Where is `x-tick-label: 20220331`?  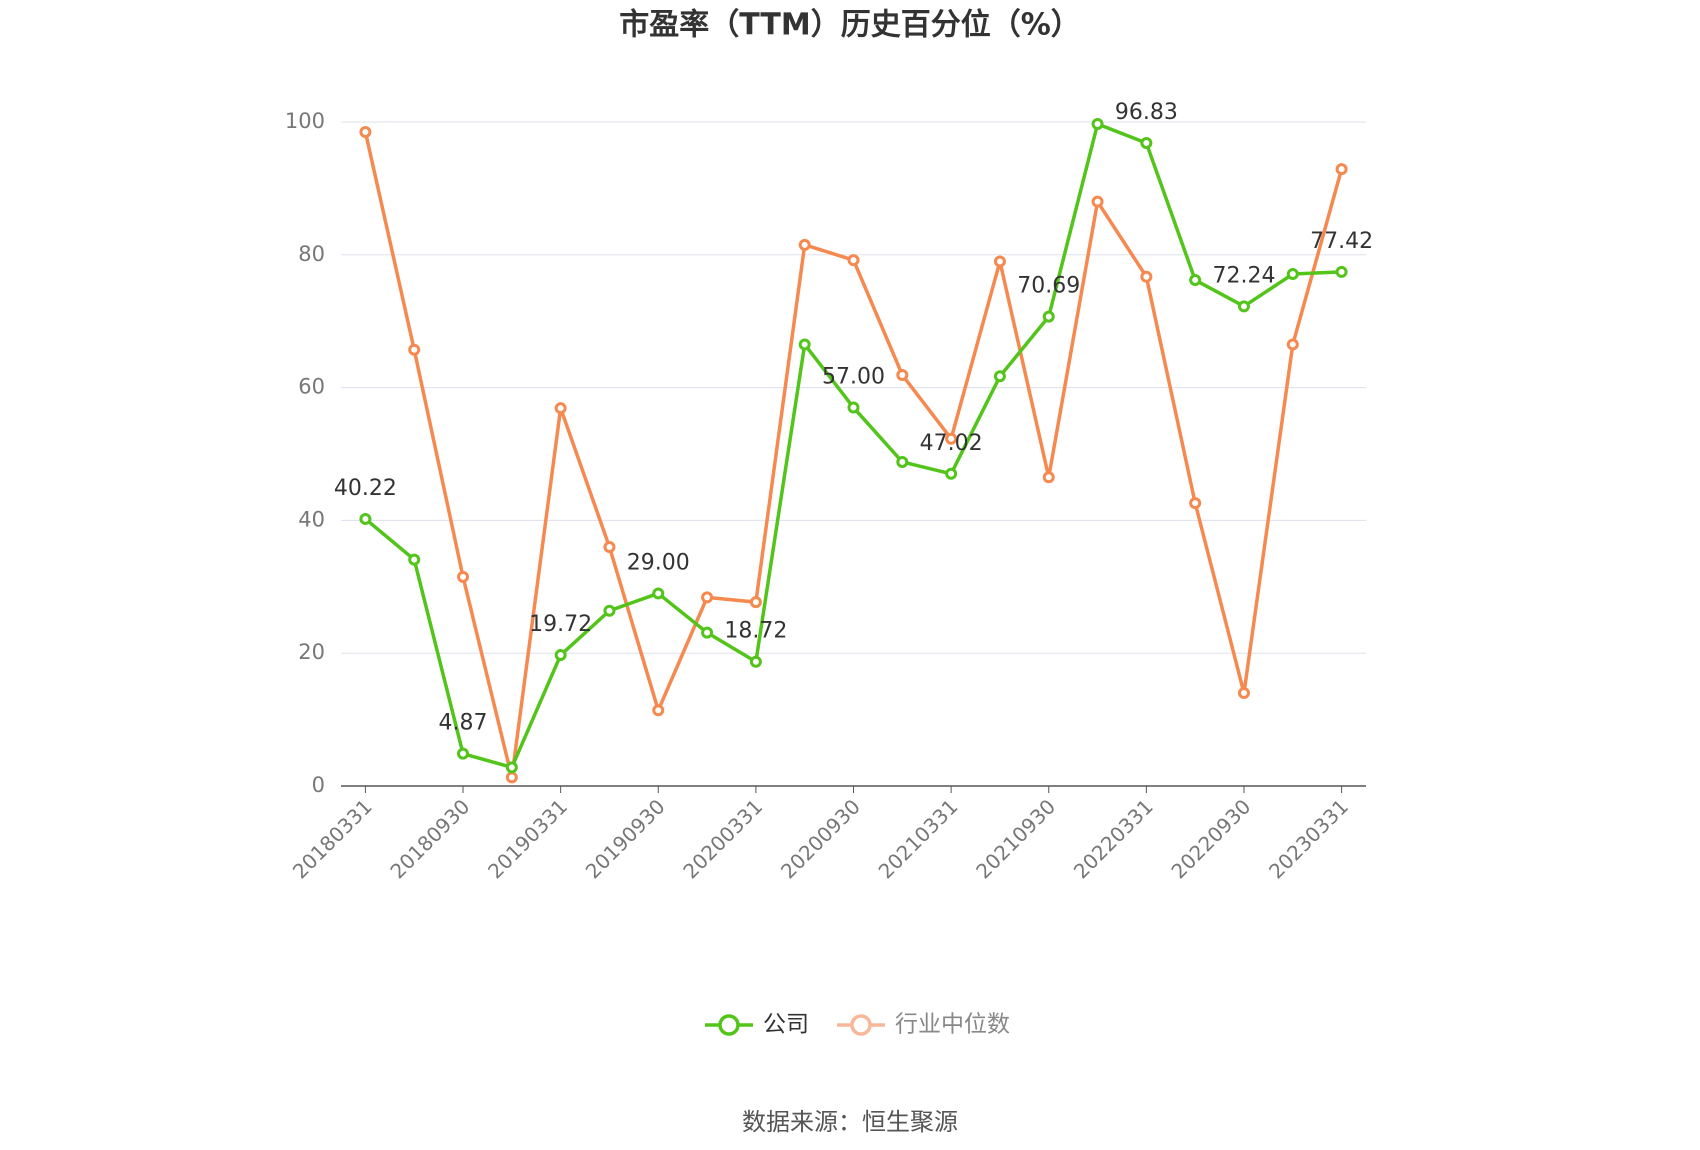 x-tick-label: 20220331 is located at coordinates (1113, 838).